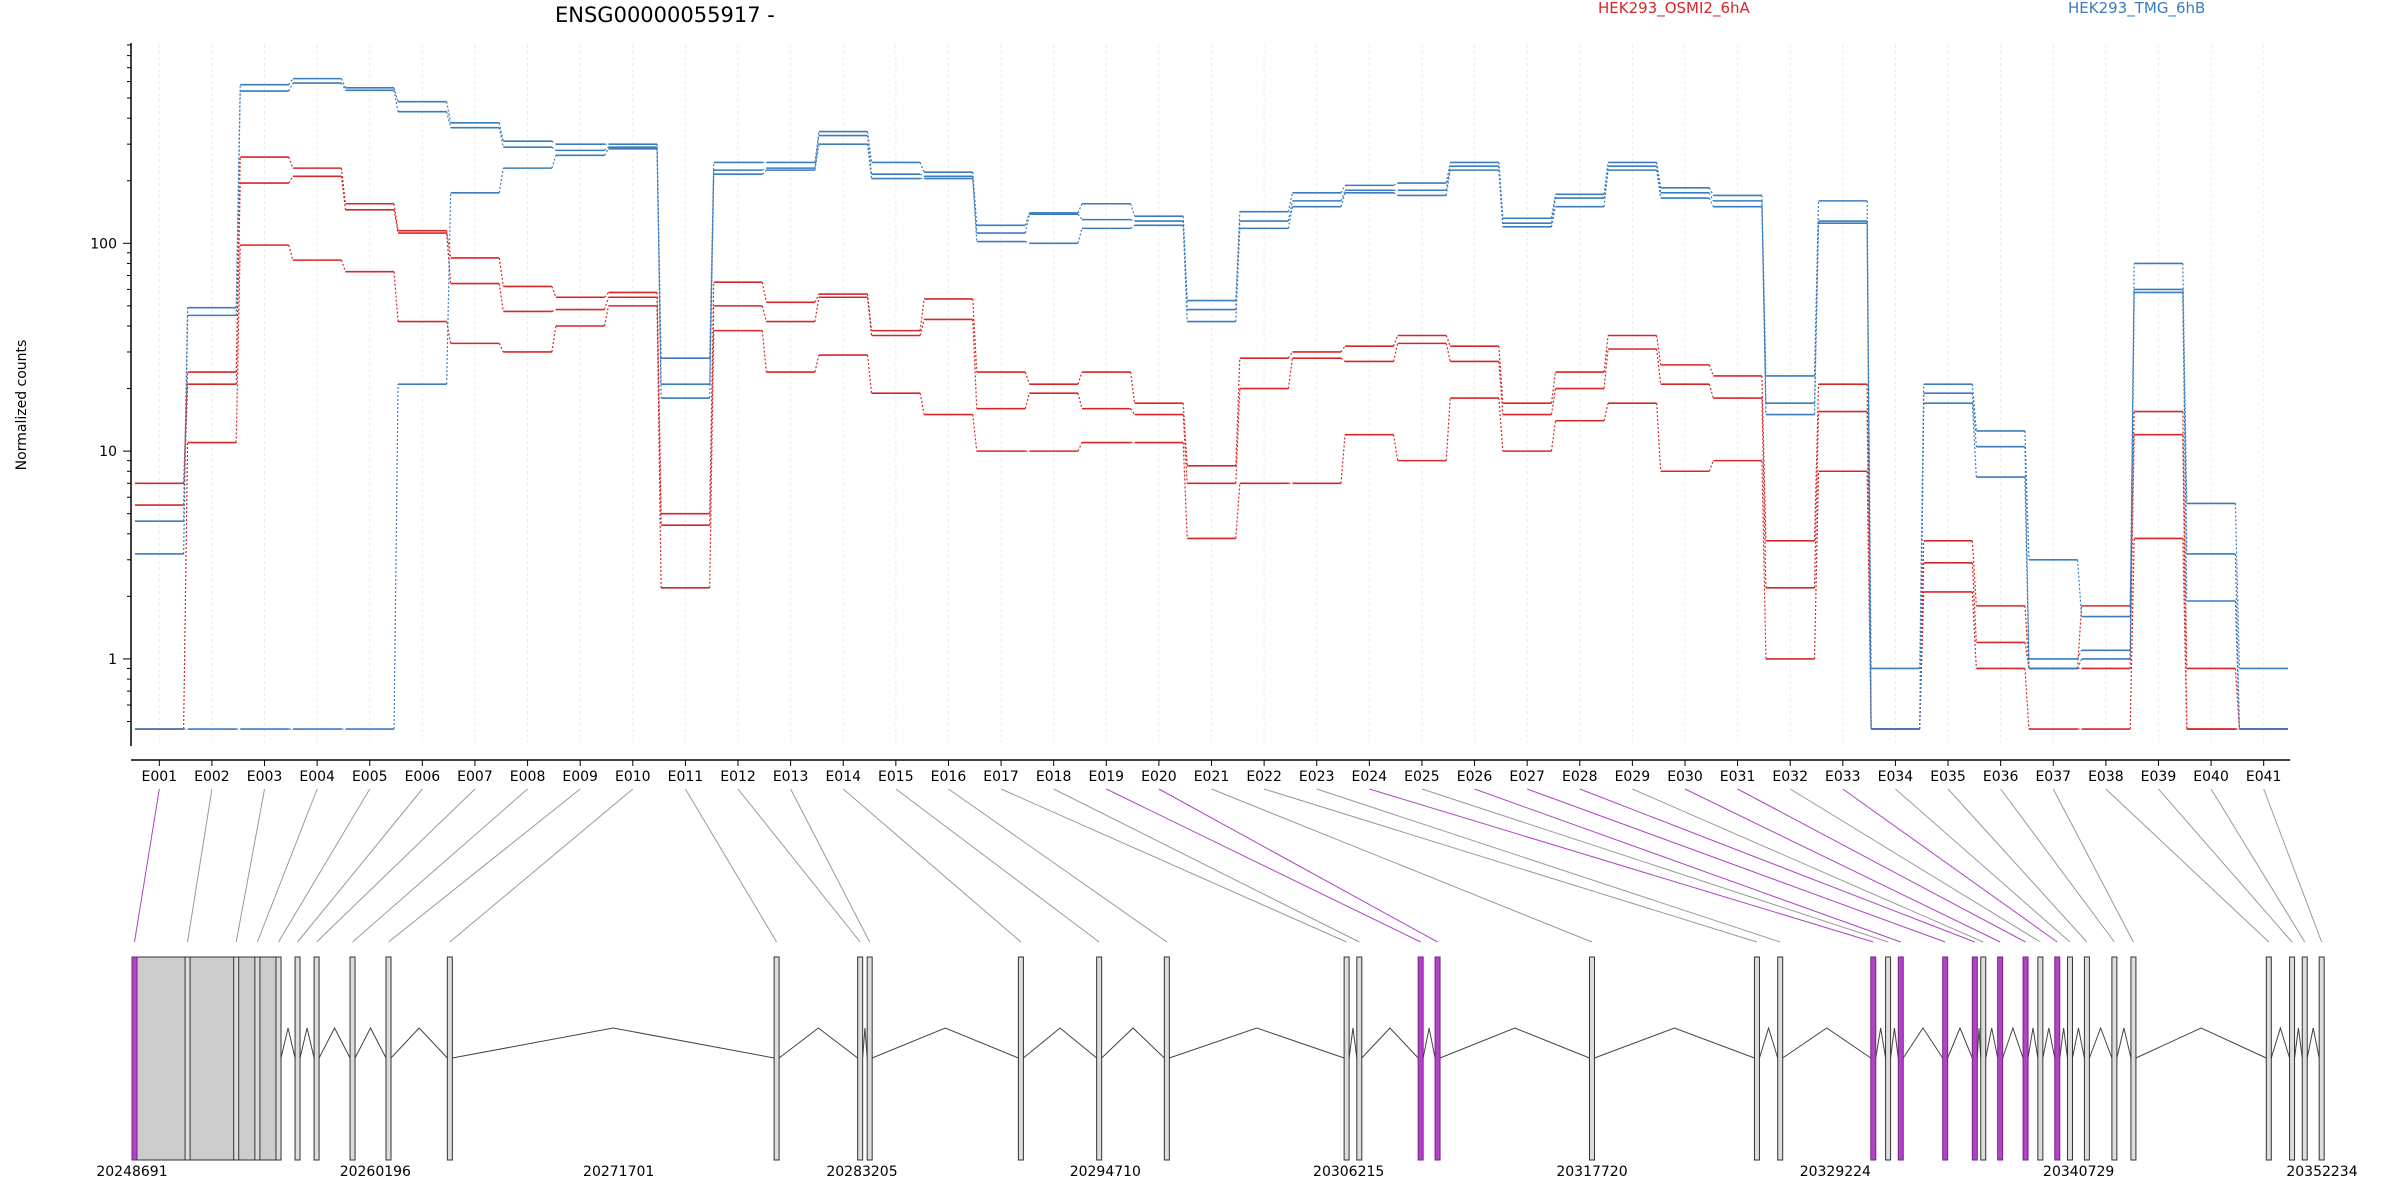 This screenshot has width=2400, height=1200. Describe the element at coordinates (1738, 777) in the screenshot. I see `exon-label-E031: E031` at that location.